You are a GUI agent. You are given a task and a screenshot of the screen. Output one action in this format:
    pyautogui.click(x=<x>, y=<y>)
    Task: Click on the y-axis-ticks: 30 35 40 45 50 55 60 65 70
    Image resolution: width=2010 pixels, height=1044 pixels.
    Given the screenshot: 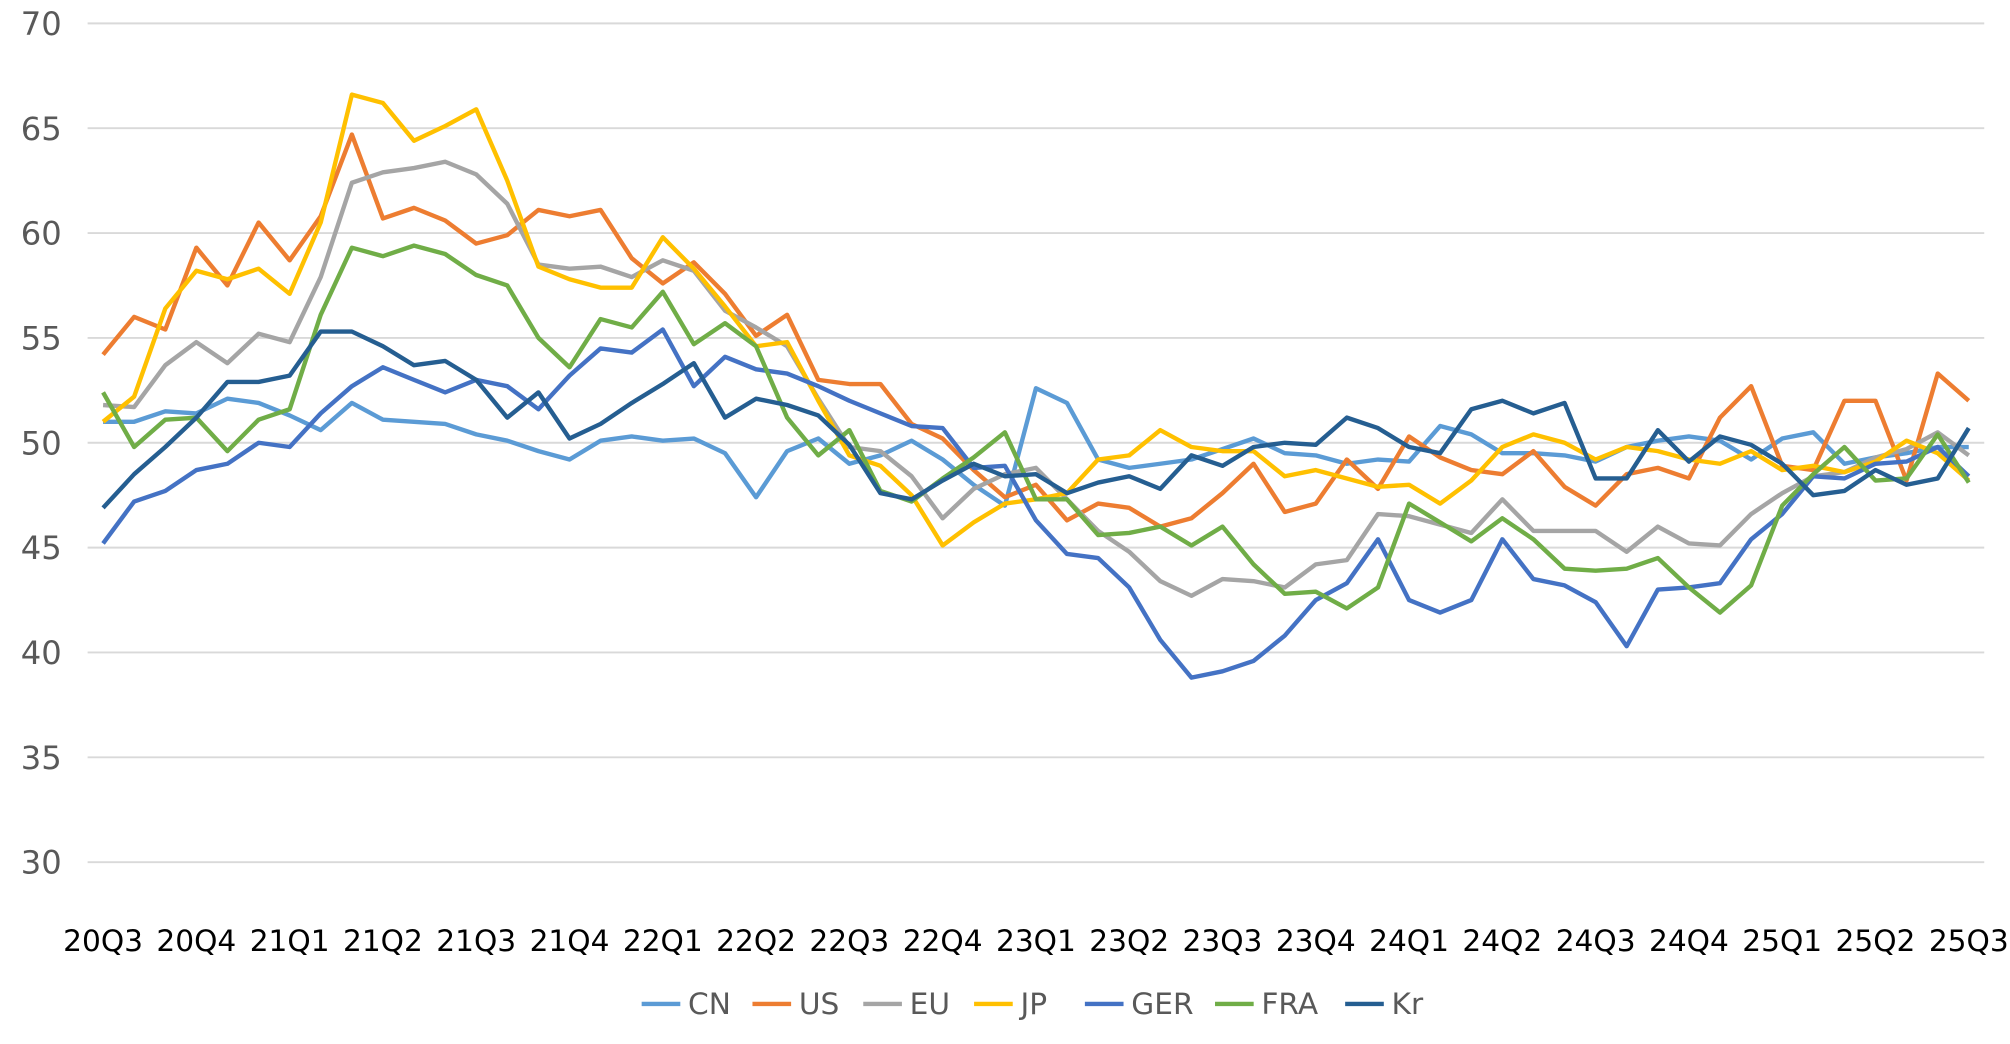 What is the action you would take?
    pyautogui.click(x=41, y=443)
    